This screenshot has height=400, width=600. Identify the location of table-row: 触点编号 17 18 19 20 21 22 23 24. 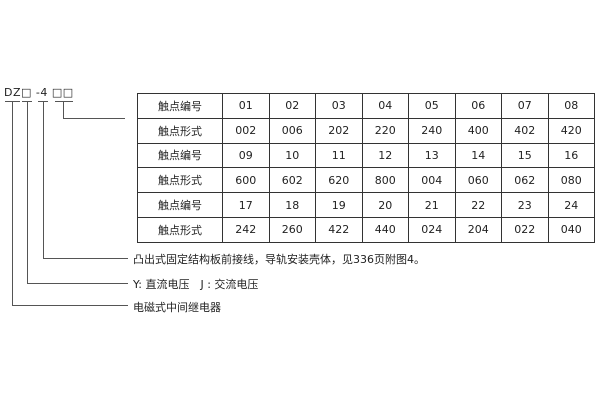
(366, 205).